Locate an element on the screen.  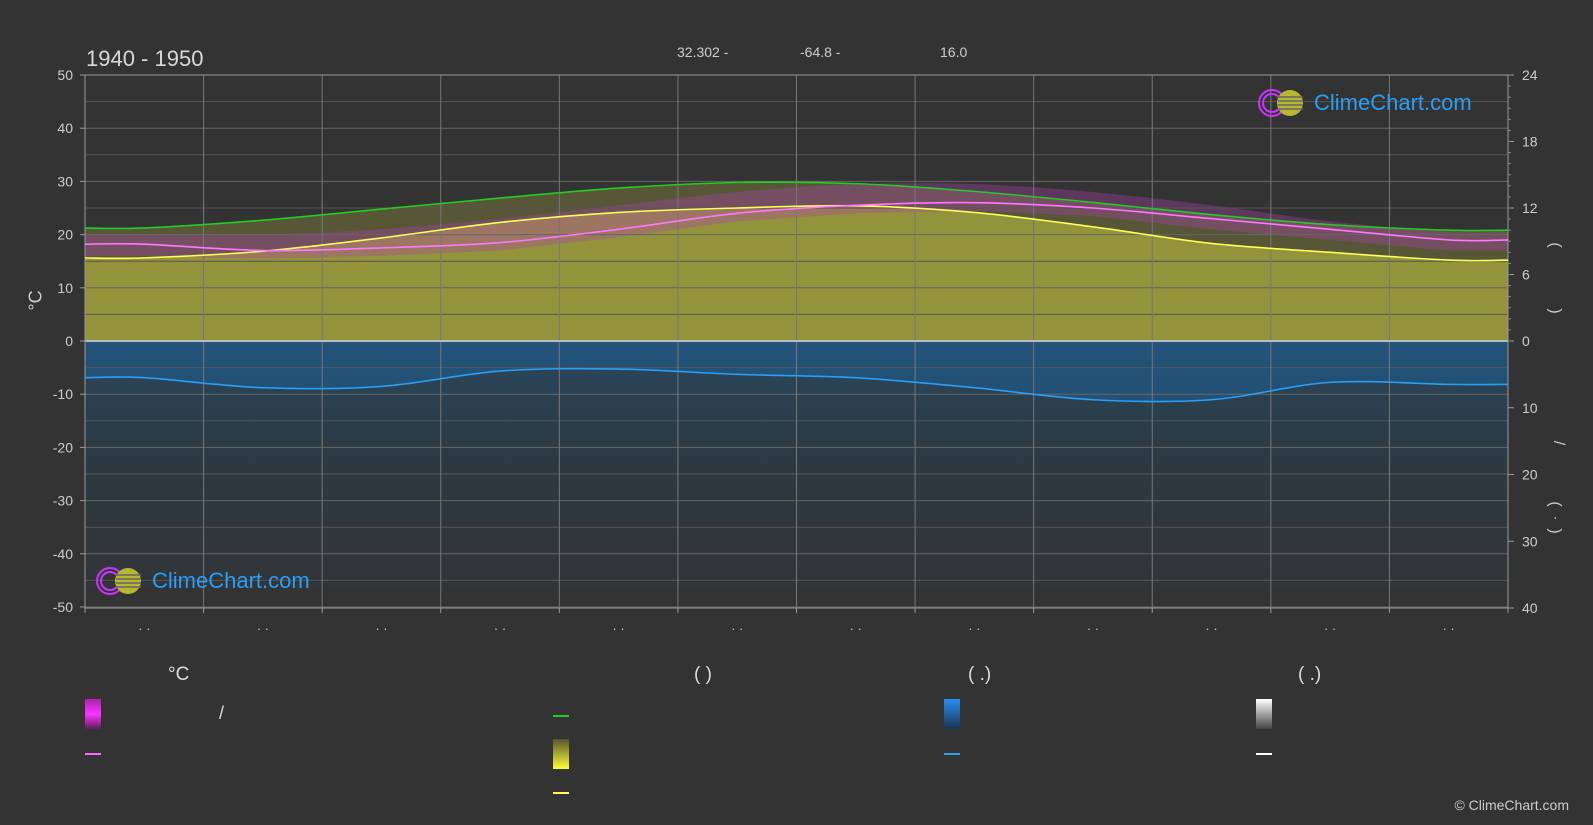
right-tick-label-hours: 18 is located at coordinates (1530, 142).